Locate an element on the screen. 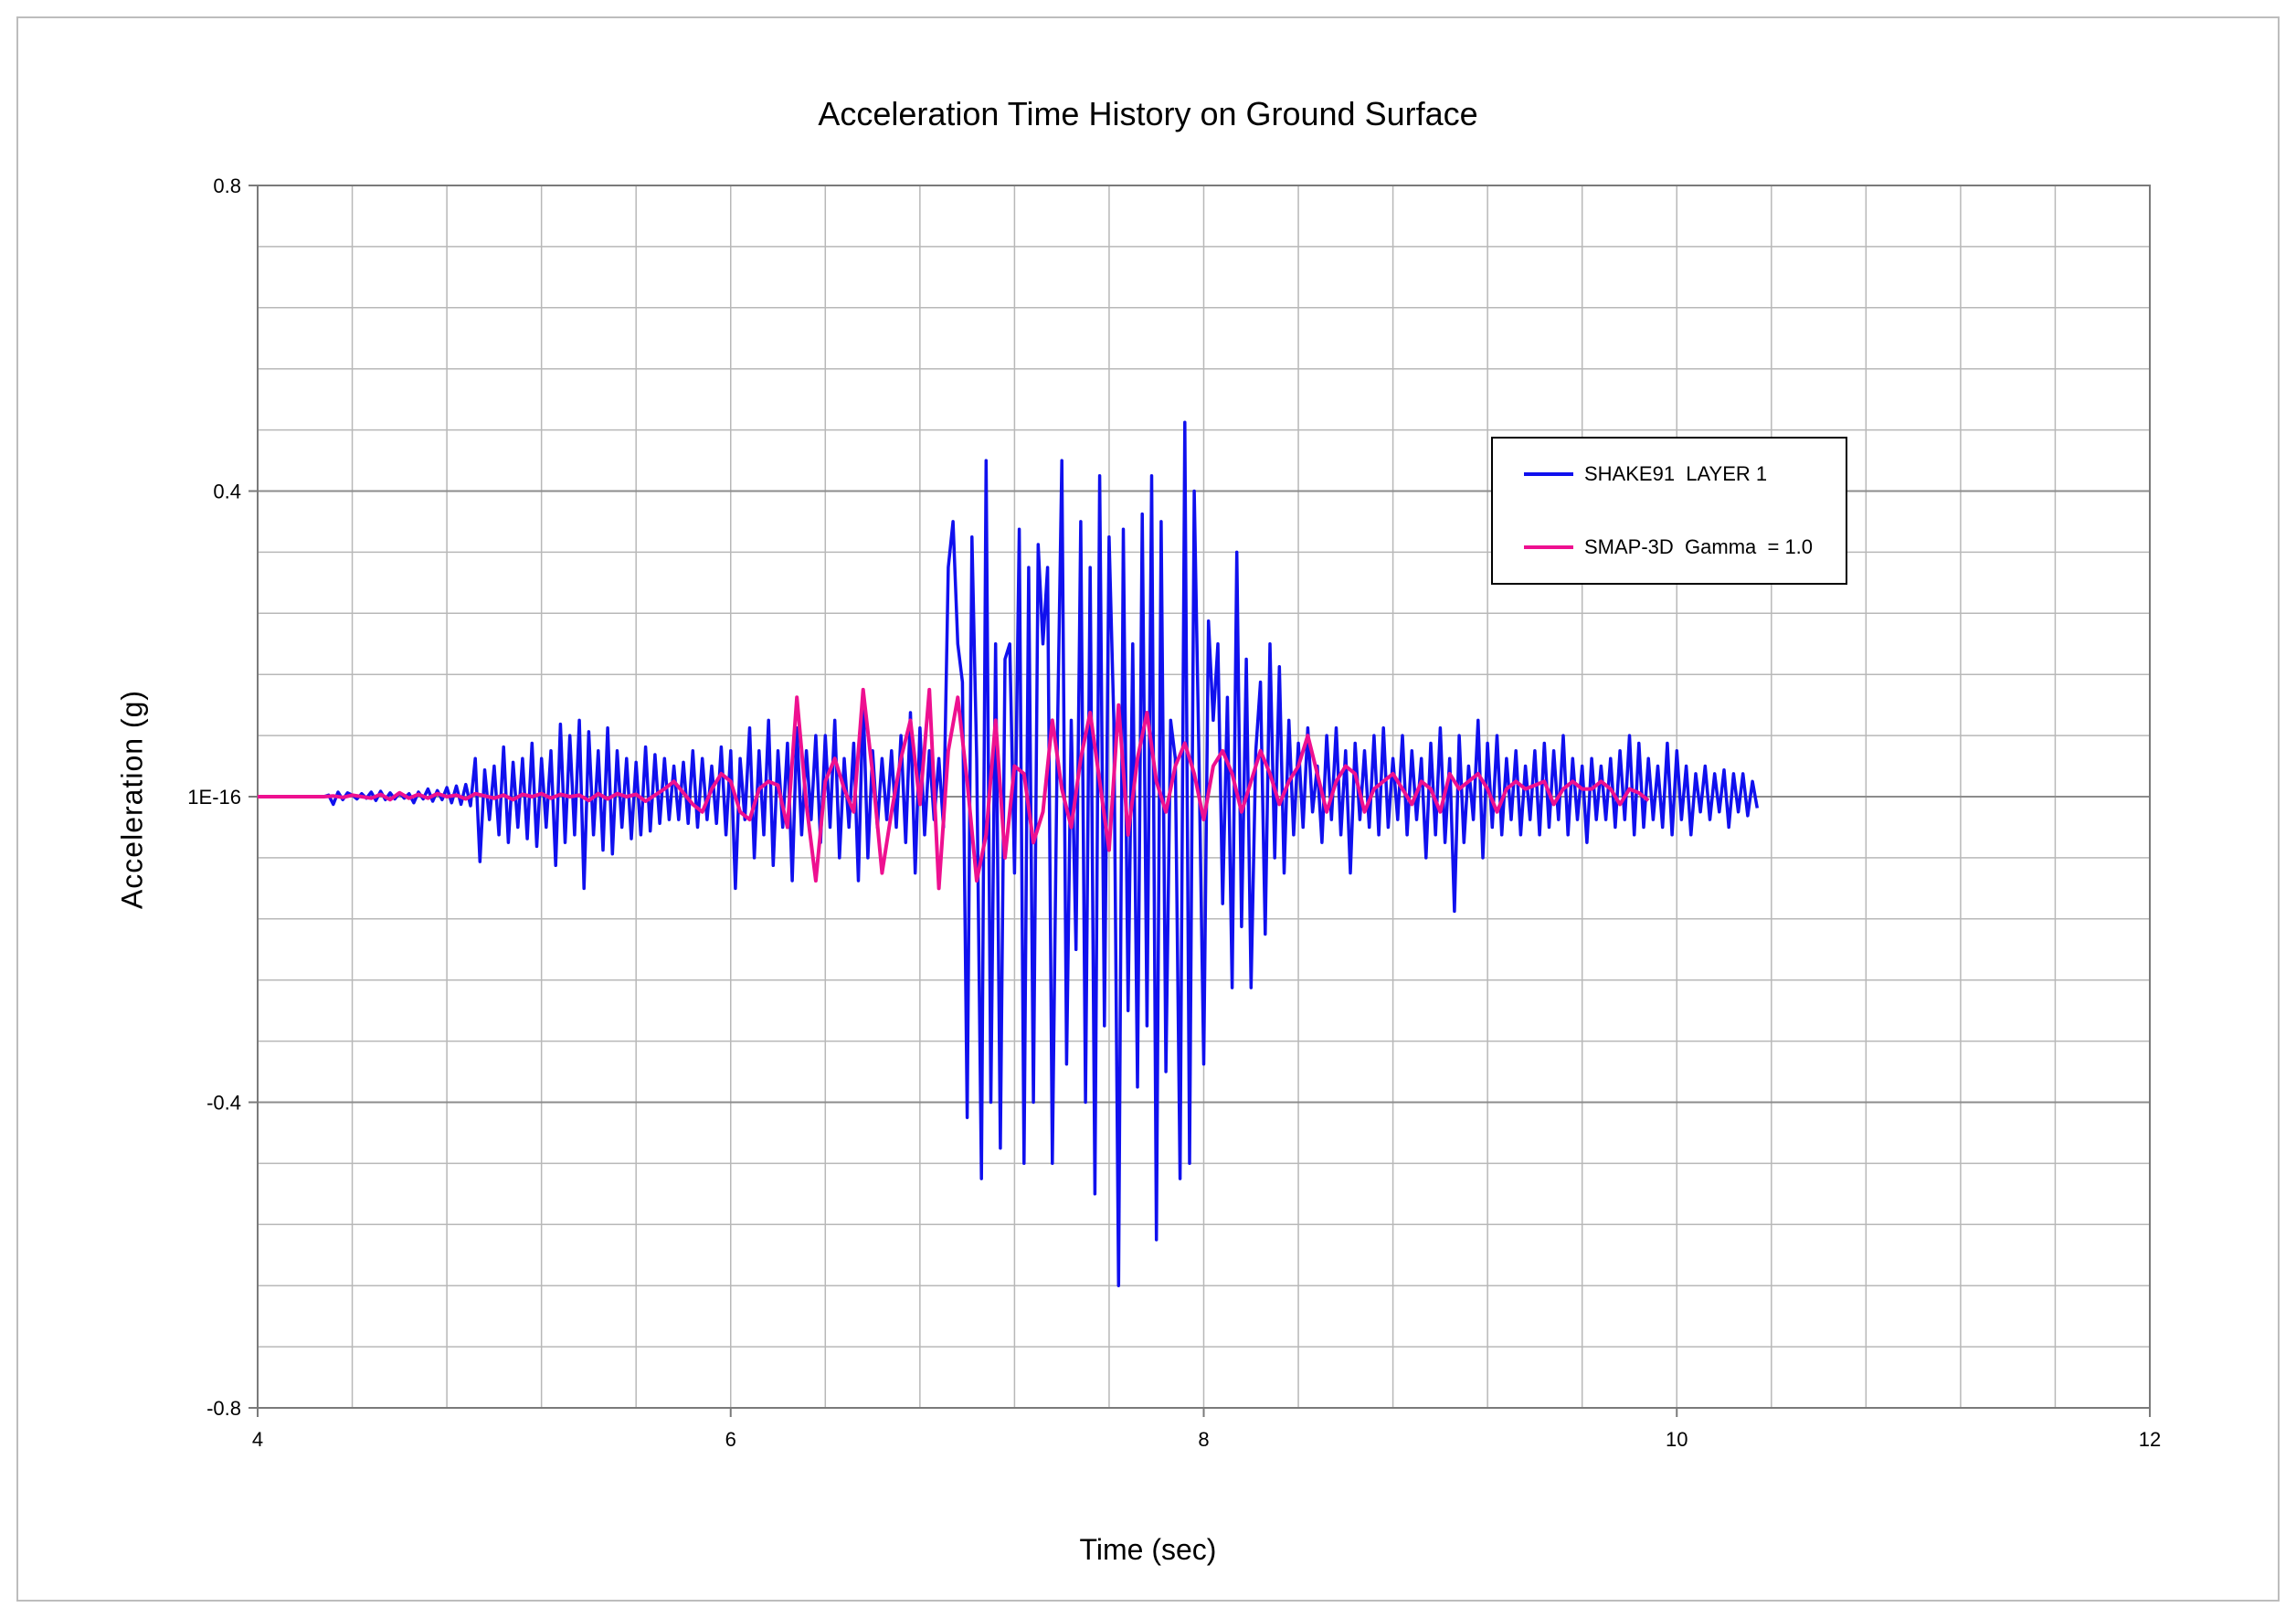 The image size is (2296, 1618). y-tick-label: -0.4 is located at coordinates (223, 1103).